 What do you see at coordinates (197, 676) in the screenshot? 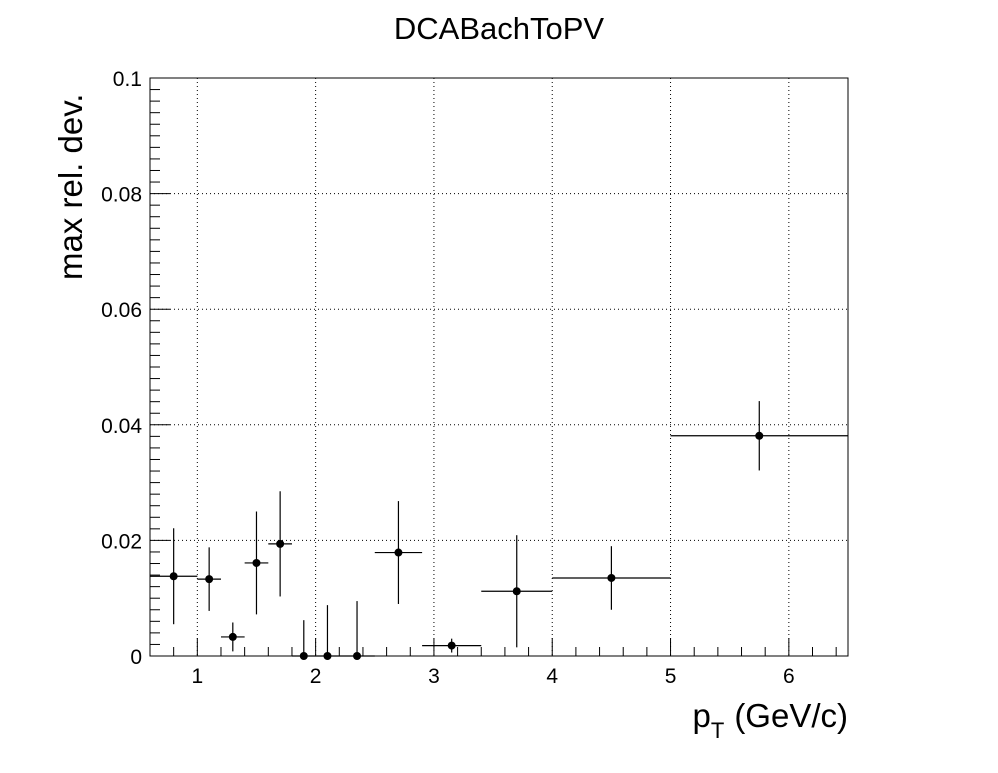
I see `x-tick-label: 1` at bounding box center [197, 676].